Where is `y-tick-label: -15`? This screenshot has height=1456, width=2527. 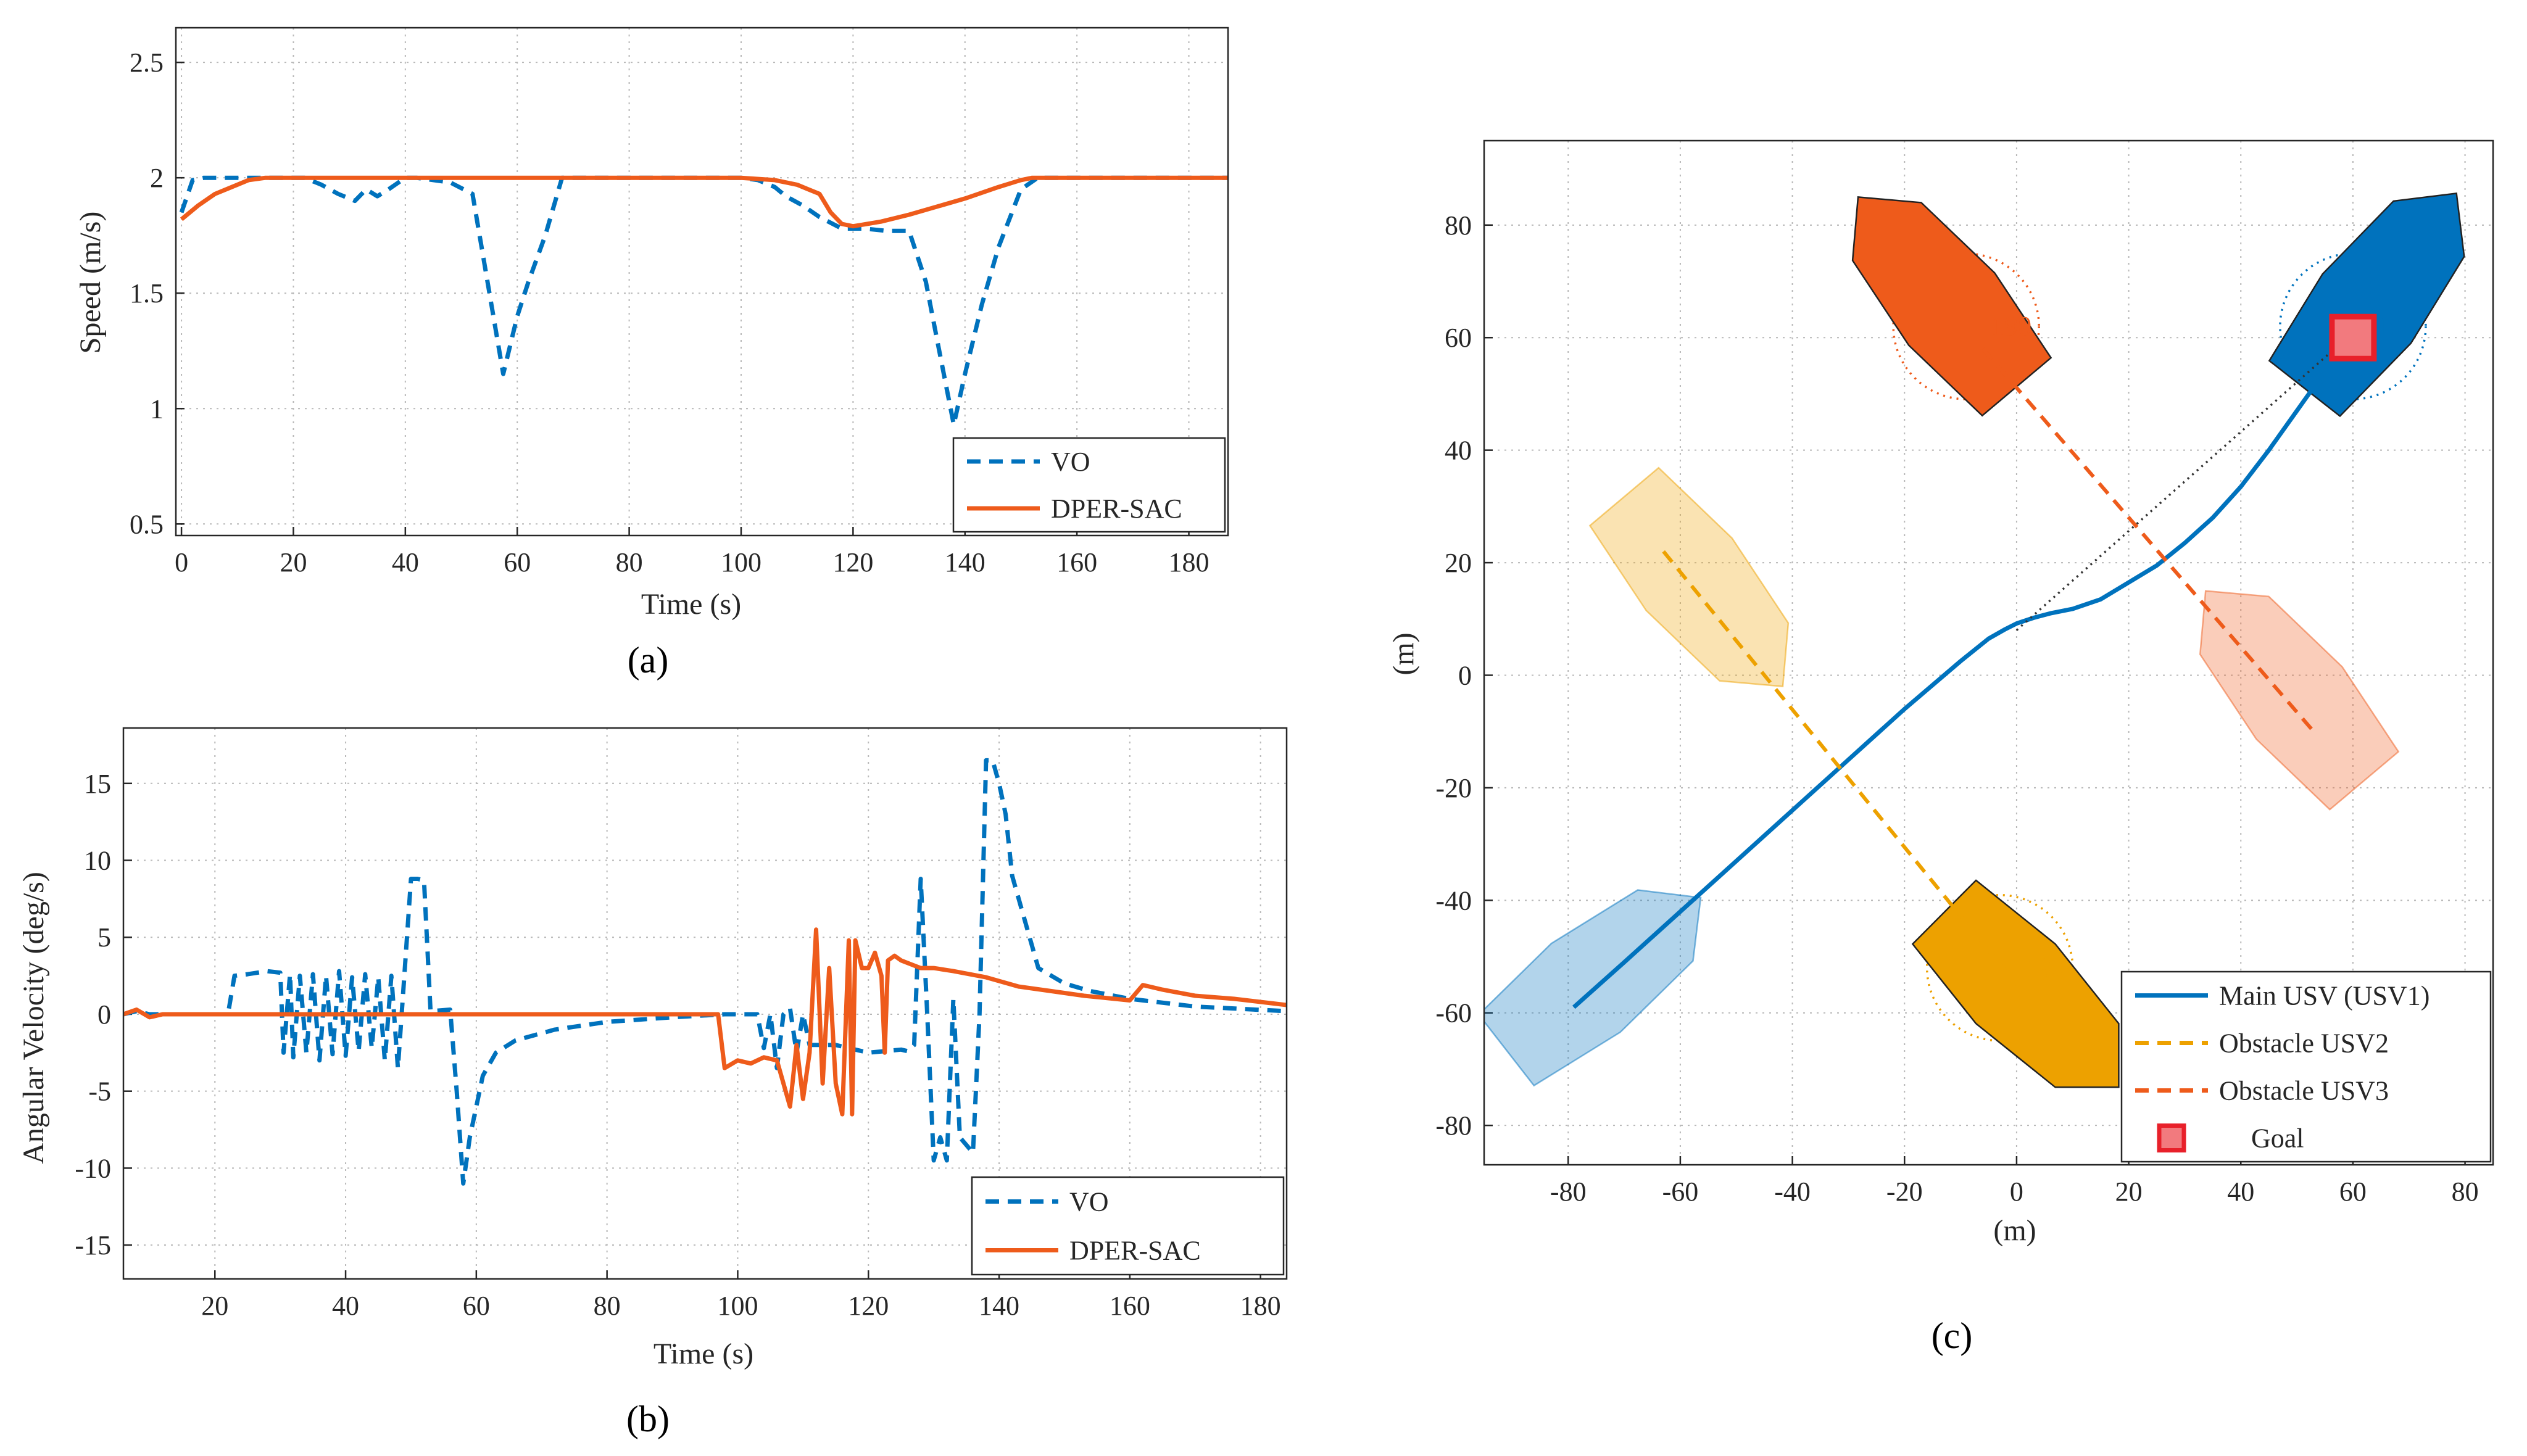
y-tick-label: -15 is located at coordinates (93, 1245).